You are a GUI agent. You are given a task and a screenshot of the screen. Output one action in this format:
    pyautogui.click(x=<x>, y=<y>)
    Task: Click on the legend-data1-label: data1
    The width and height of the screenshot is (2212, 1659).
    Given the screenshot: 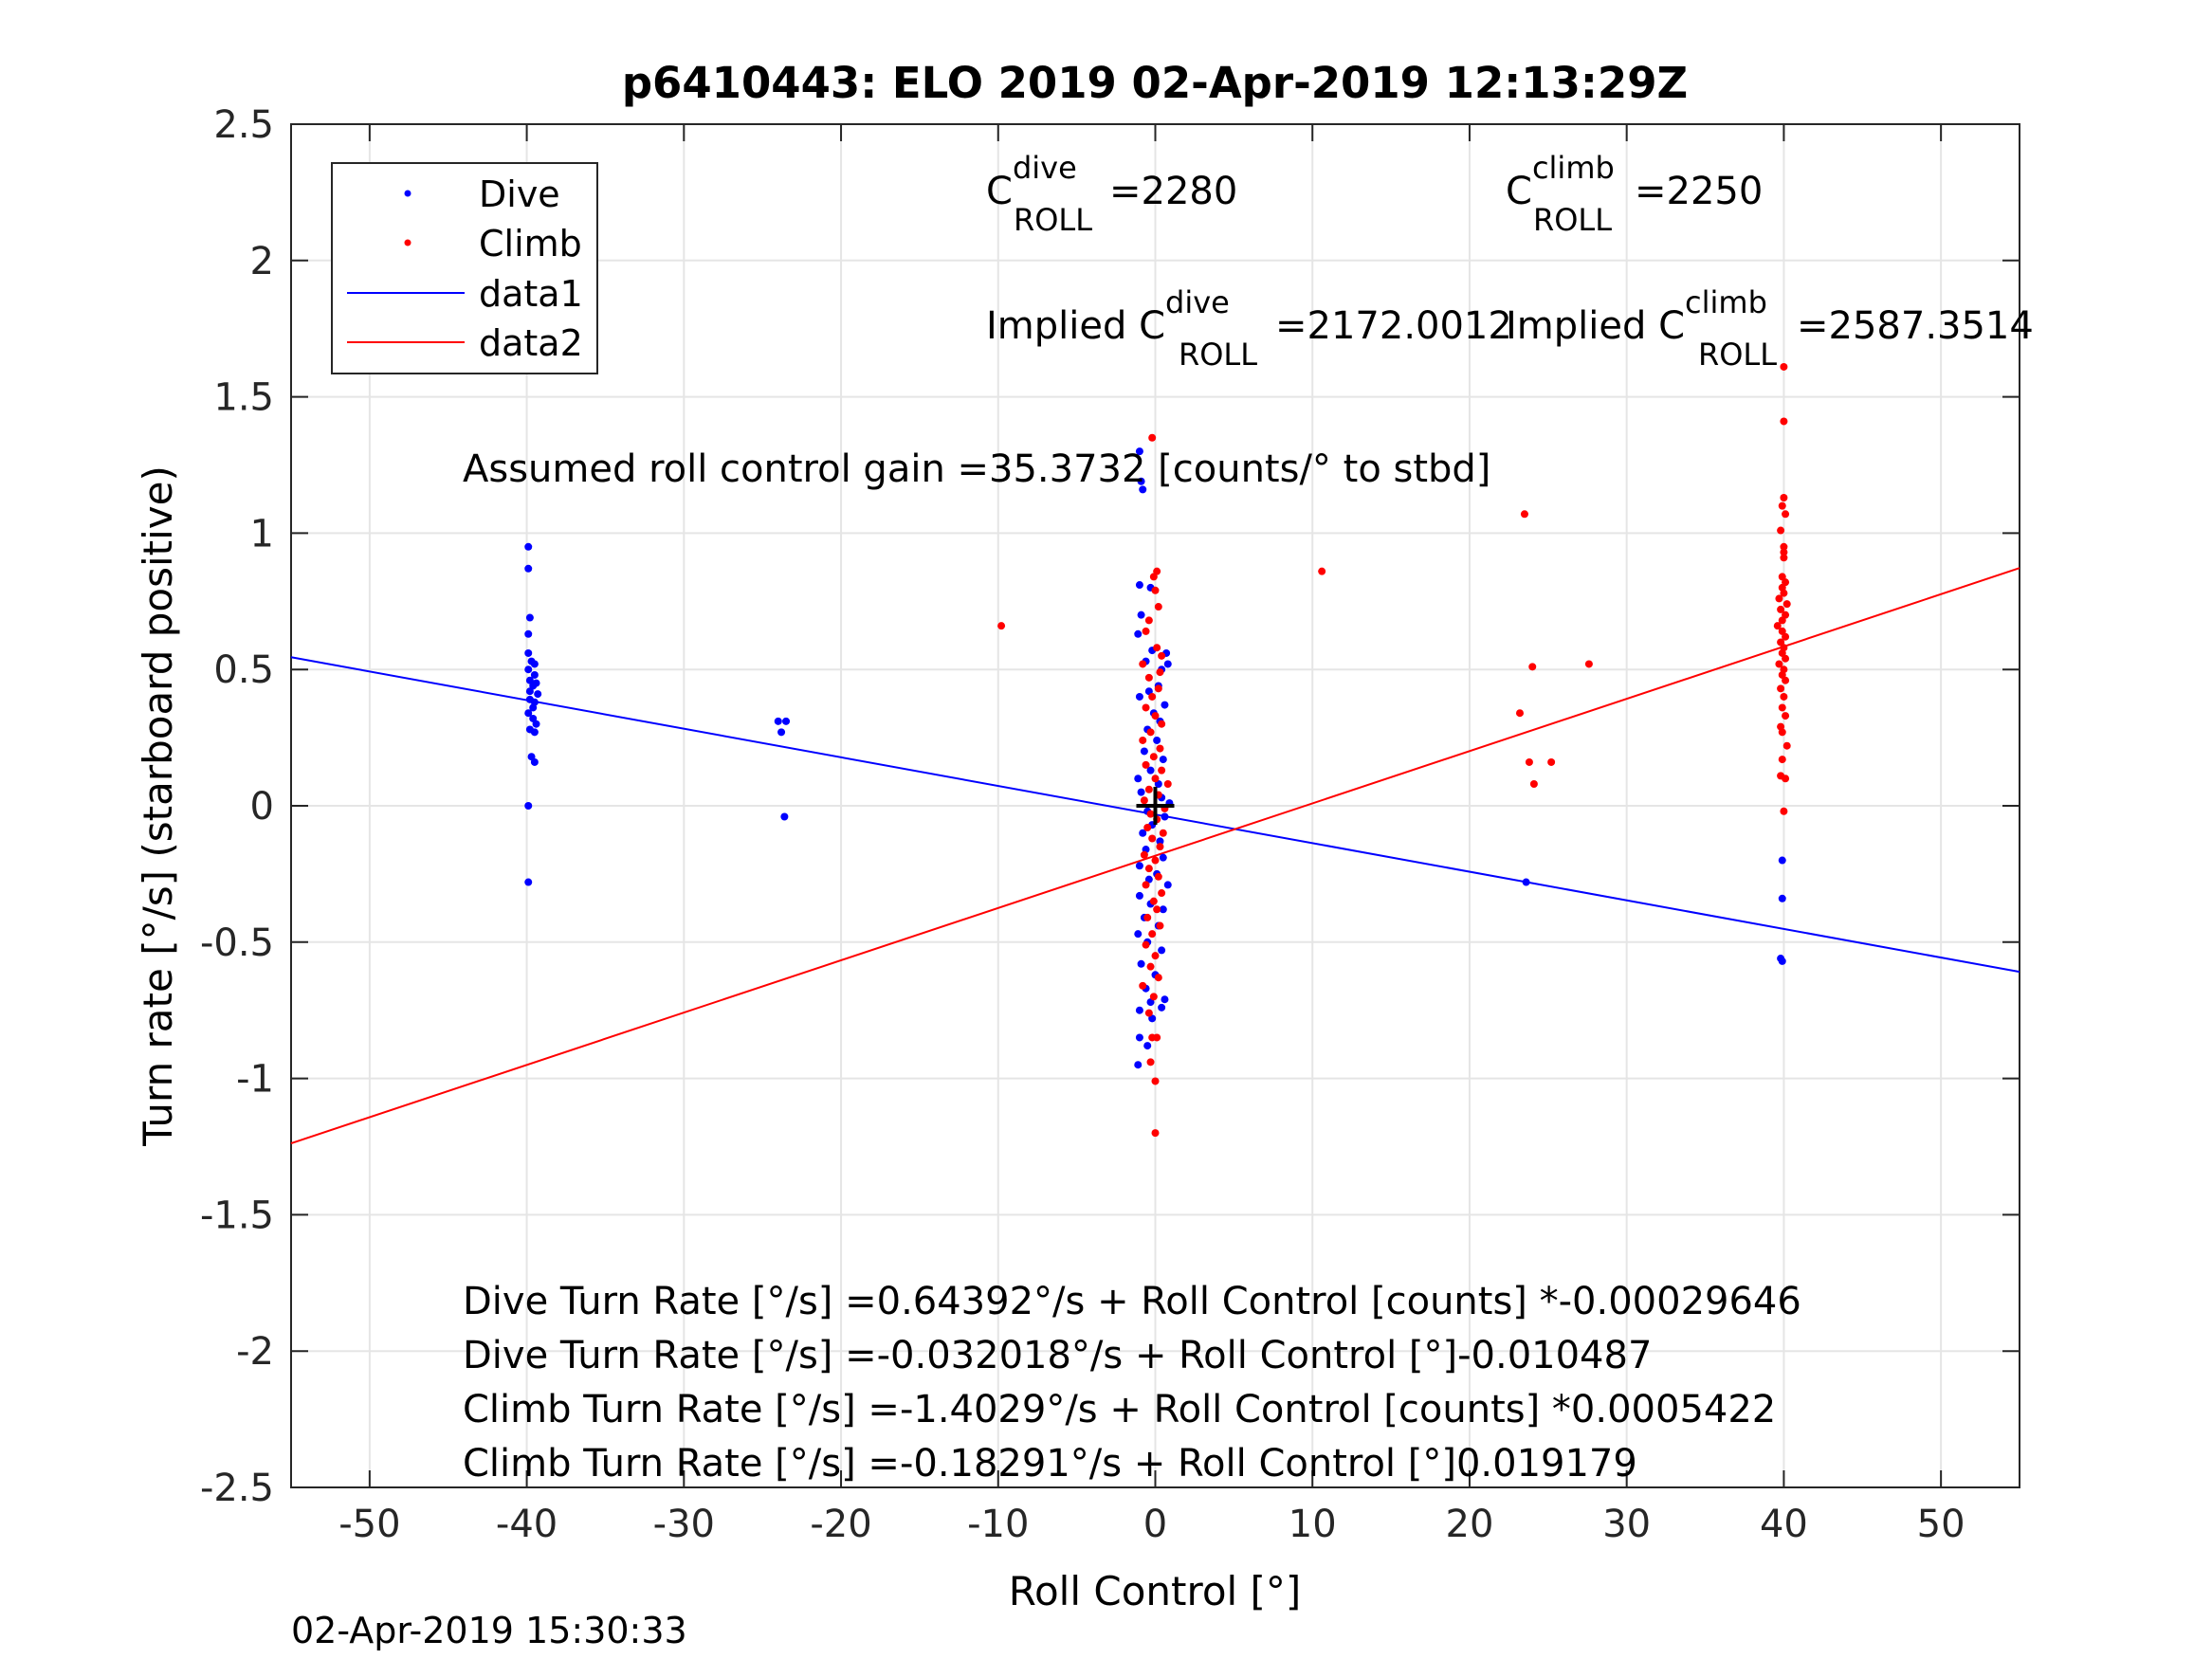 What is the action you would take?
    pyautogui.click(x=531, y=294)
    